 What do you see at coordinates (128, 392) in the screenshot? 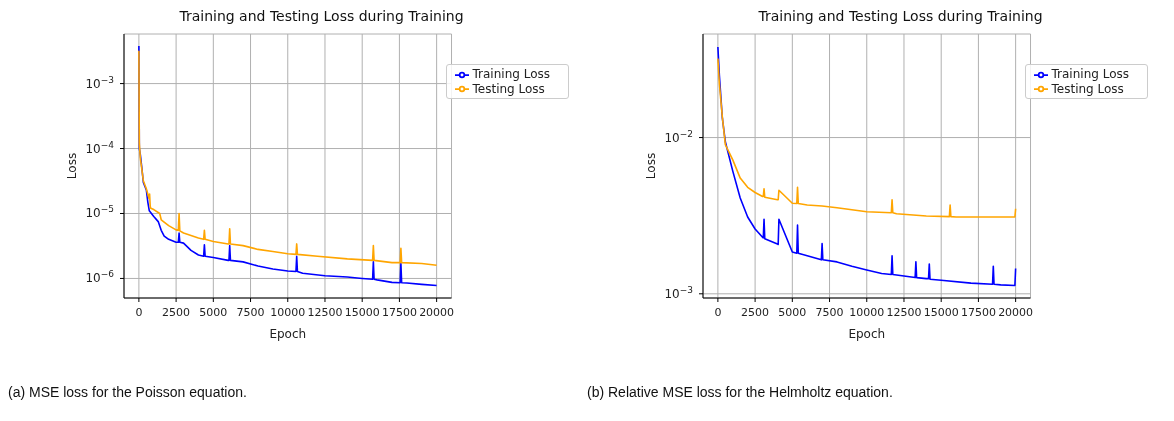
I see `text: (a) MSE loss for the Poisson equation.` at bounding box center [128, 392].